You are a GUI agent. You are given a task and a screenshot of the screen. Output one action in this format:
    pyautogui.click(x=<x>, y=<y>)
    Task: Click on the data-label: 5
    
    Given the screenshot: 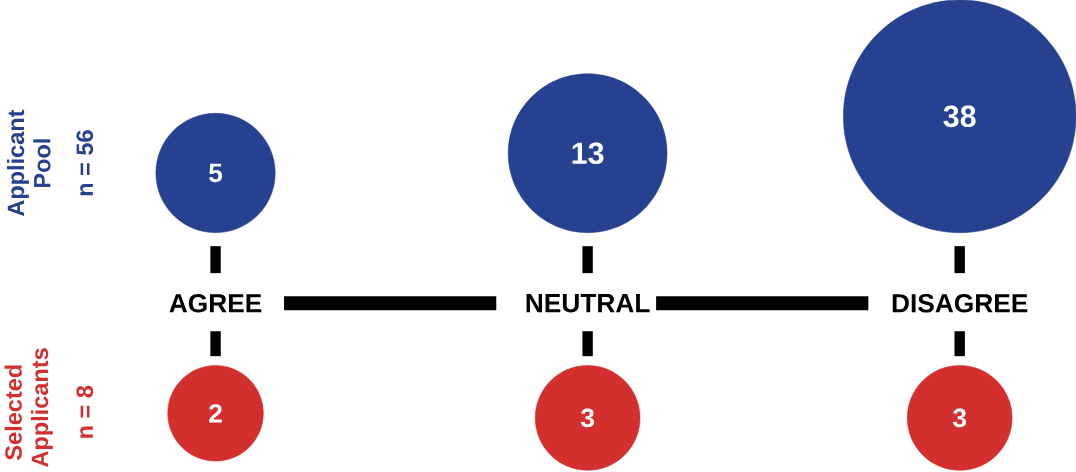 What is the action you would take?
    pyautogui.click(x=216, y=173)
    